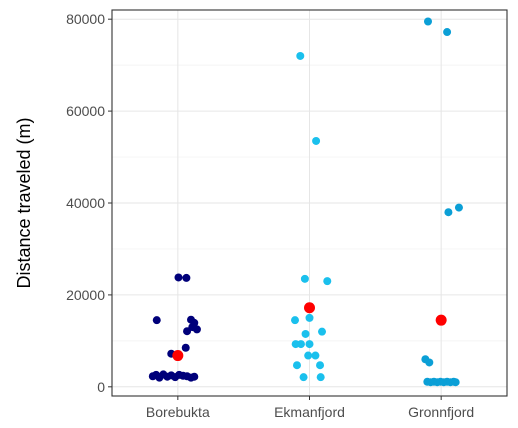  Describe the element at coordinates (85, 19) in the screenshot. I see `y-tick-label: 80000` at that location.